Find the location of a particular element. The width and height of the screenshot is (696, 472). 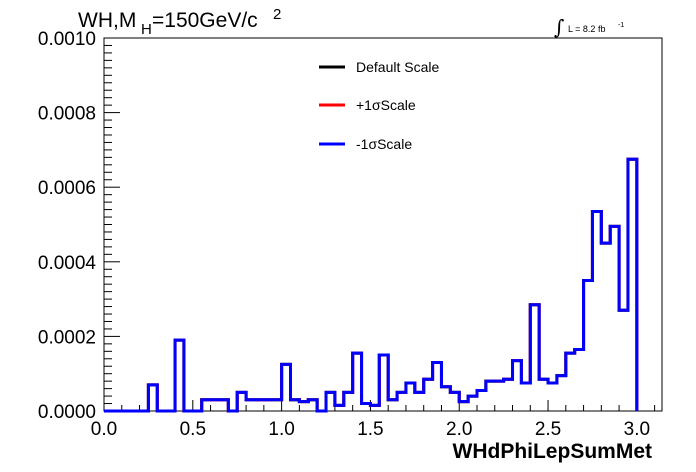

luminosity-label: ∫ L = 8.2 fb -1 is located at coordinates (589, 27).